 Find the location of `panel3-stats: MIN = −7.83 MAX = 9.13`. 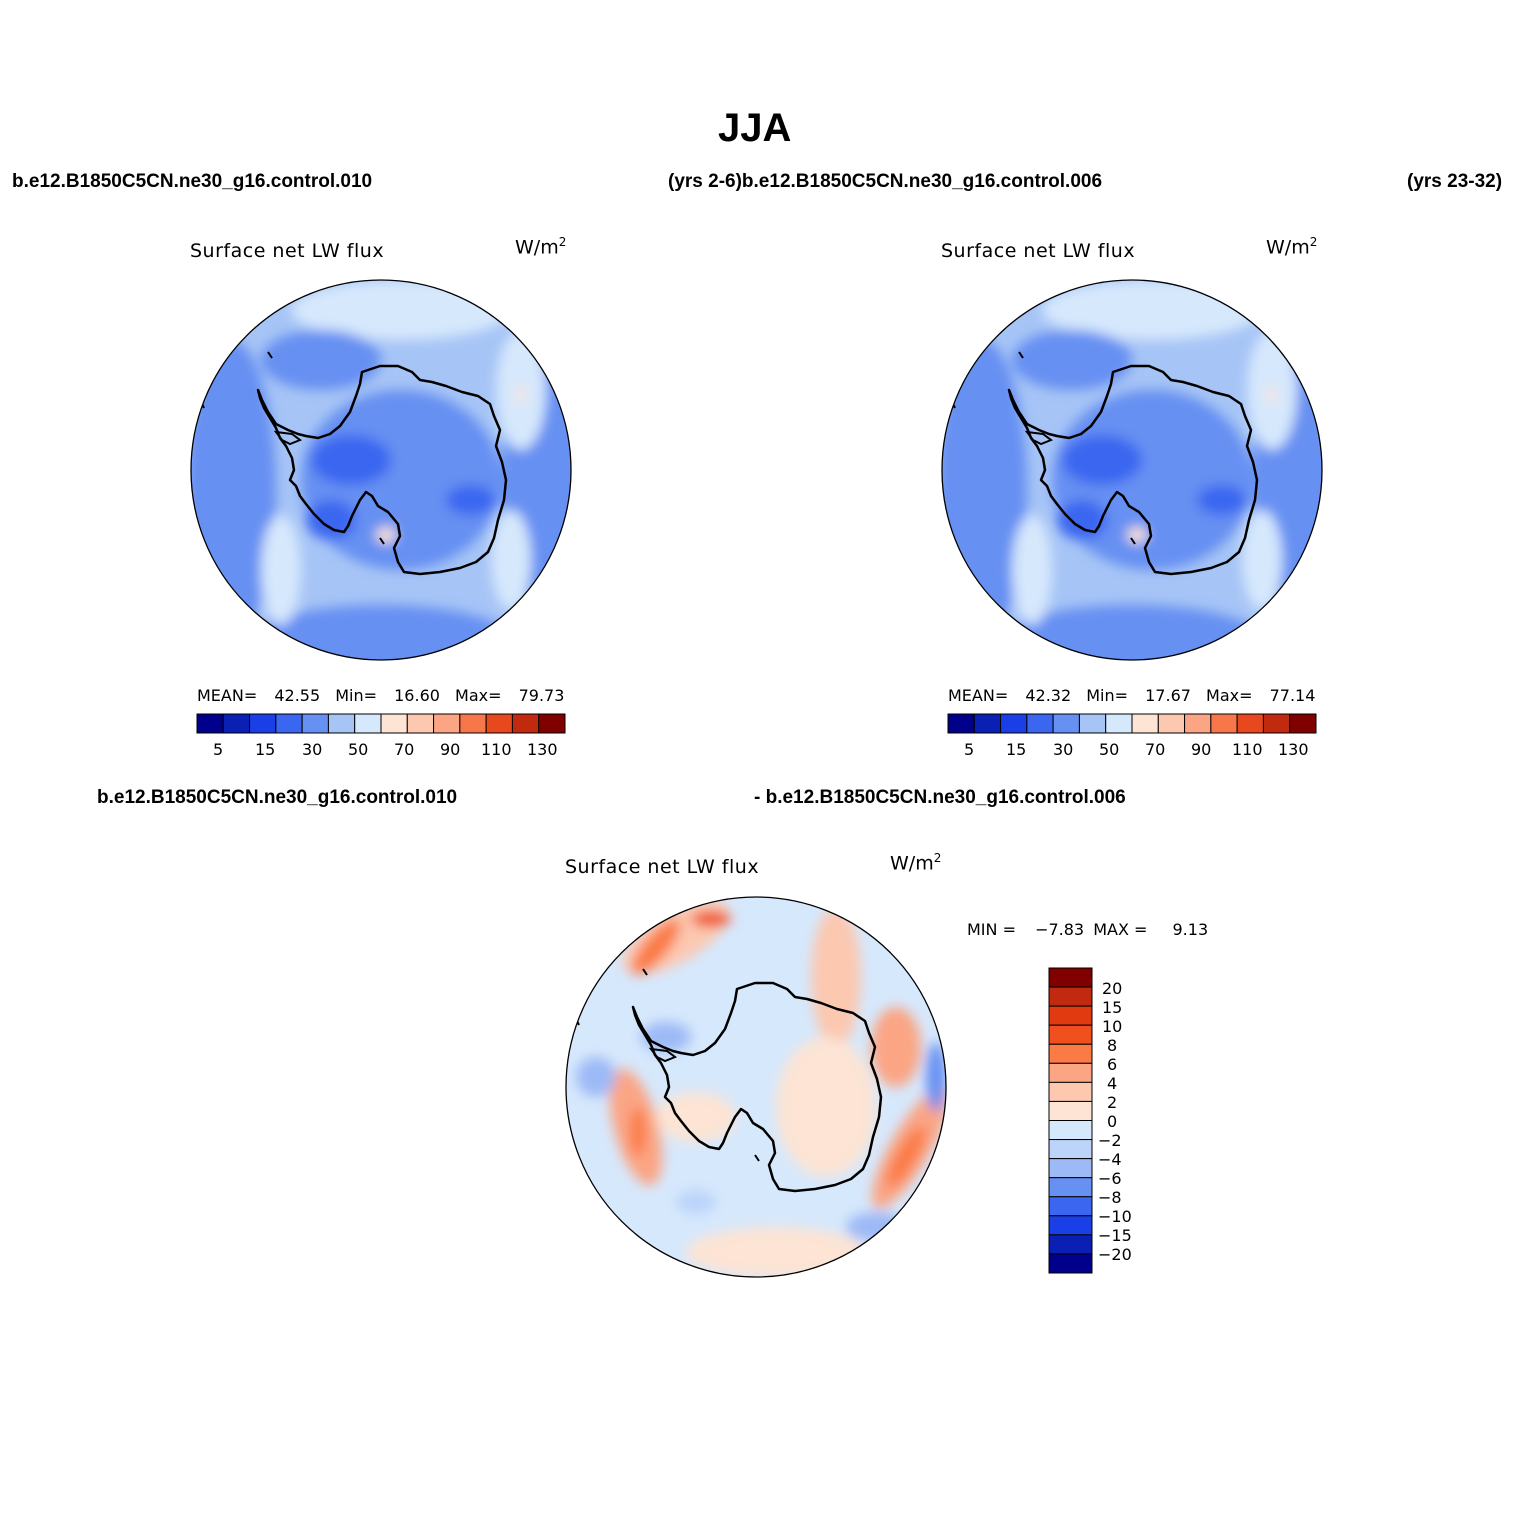

panel3-stats: MIN = −7.83 MAX = 9.13 is located at coordinates (1087, 929).